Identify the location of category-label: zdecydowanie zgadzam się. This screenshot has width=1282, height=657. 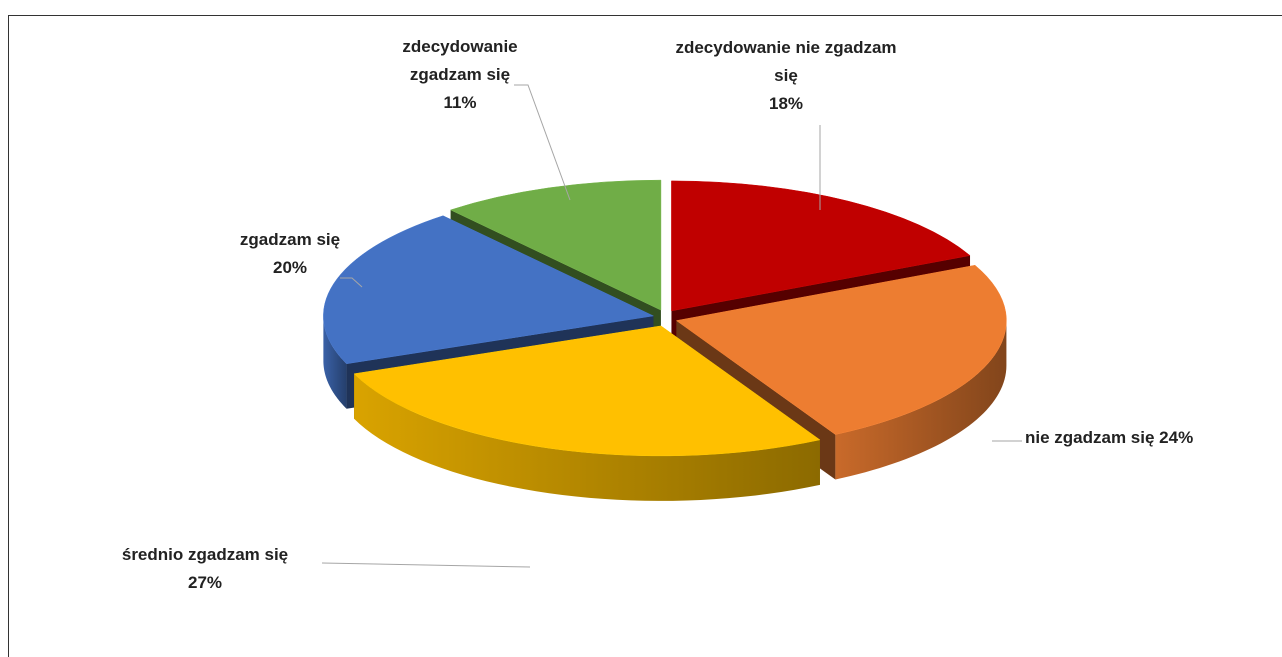
(460, 60).